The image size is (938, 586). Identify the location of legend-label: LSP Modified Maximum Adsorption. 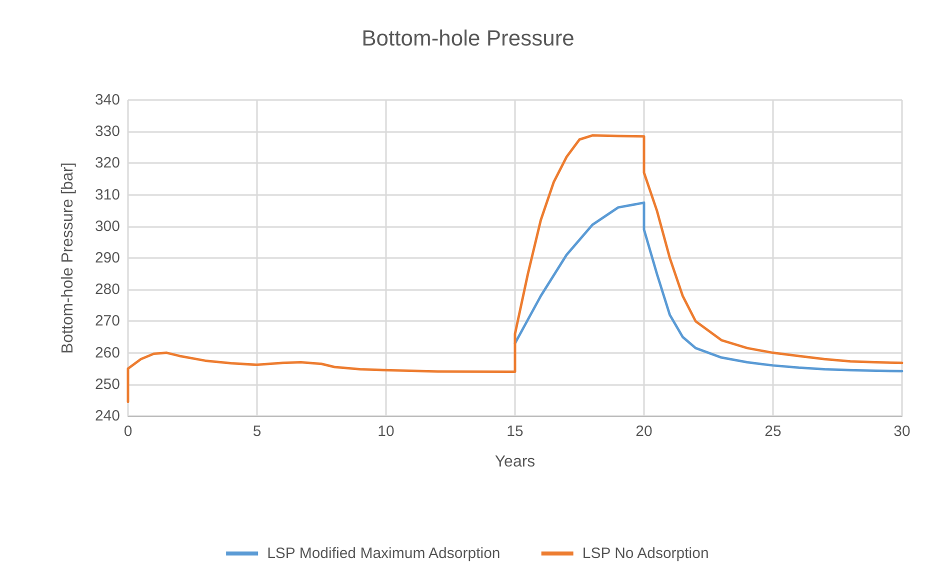
(383, 553).